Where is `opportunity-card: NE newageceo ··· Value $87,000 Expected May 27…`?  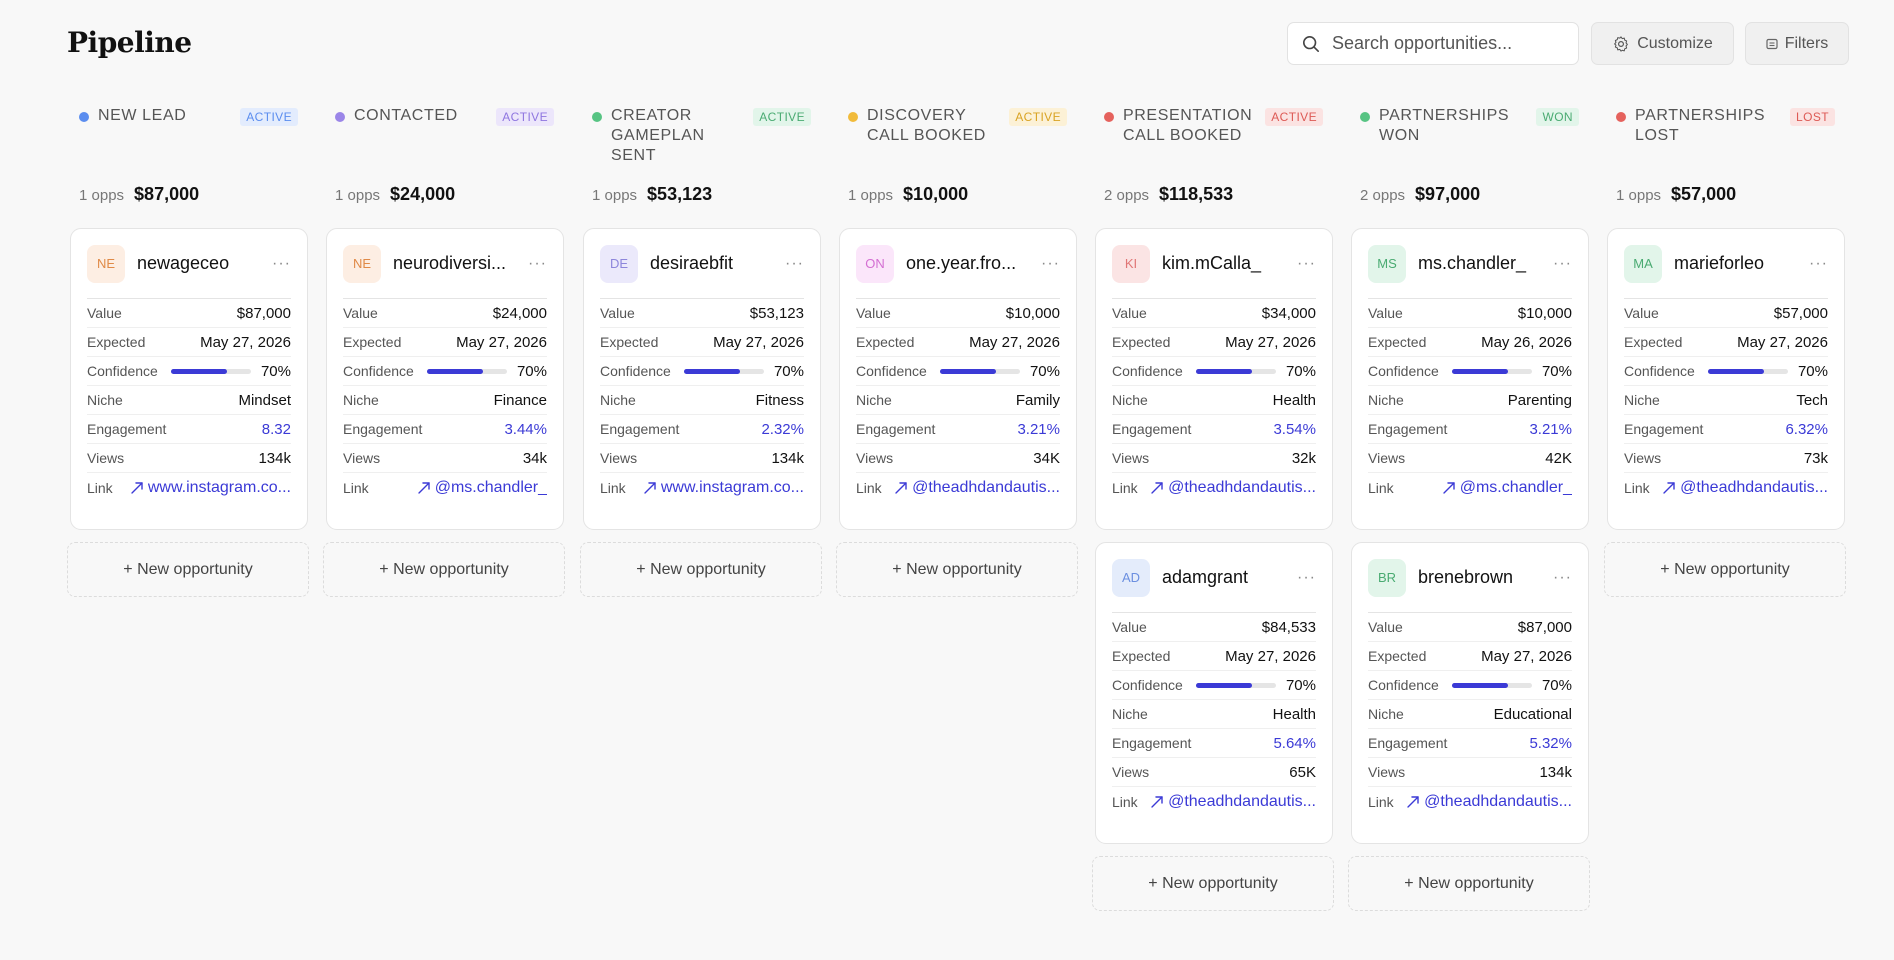
opportunity-card: NE newageceo ··· Value $87,000 Expected May 27… is located at coordinates (189, 379).